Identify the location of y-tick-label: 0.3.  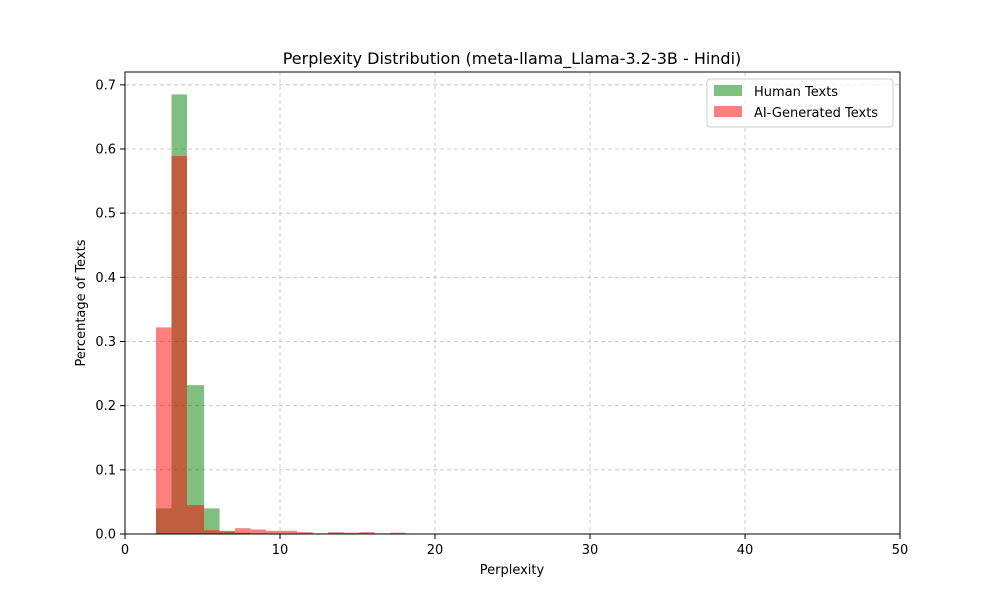
(105, 342).